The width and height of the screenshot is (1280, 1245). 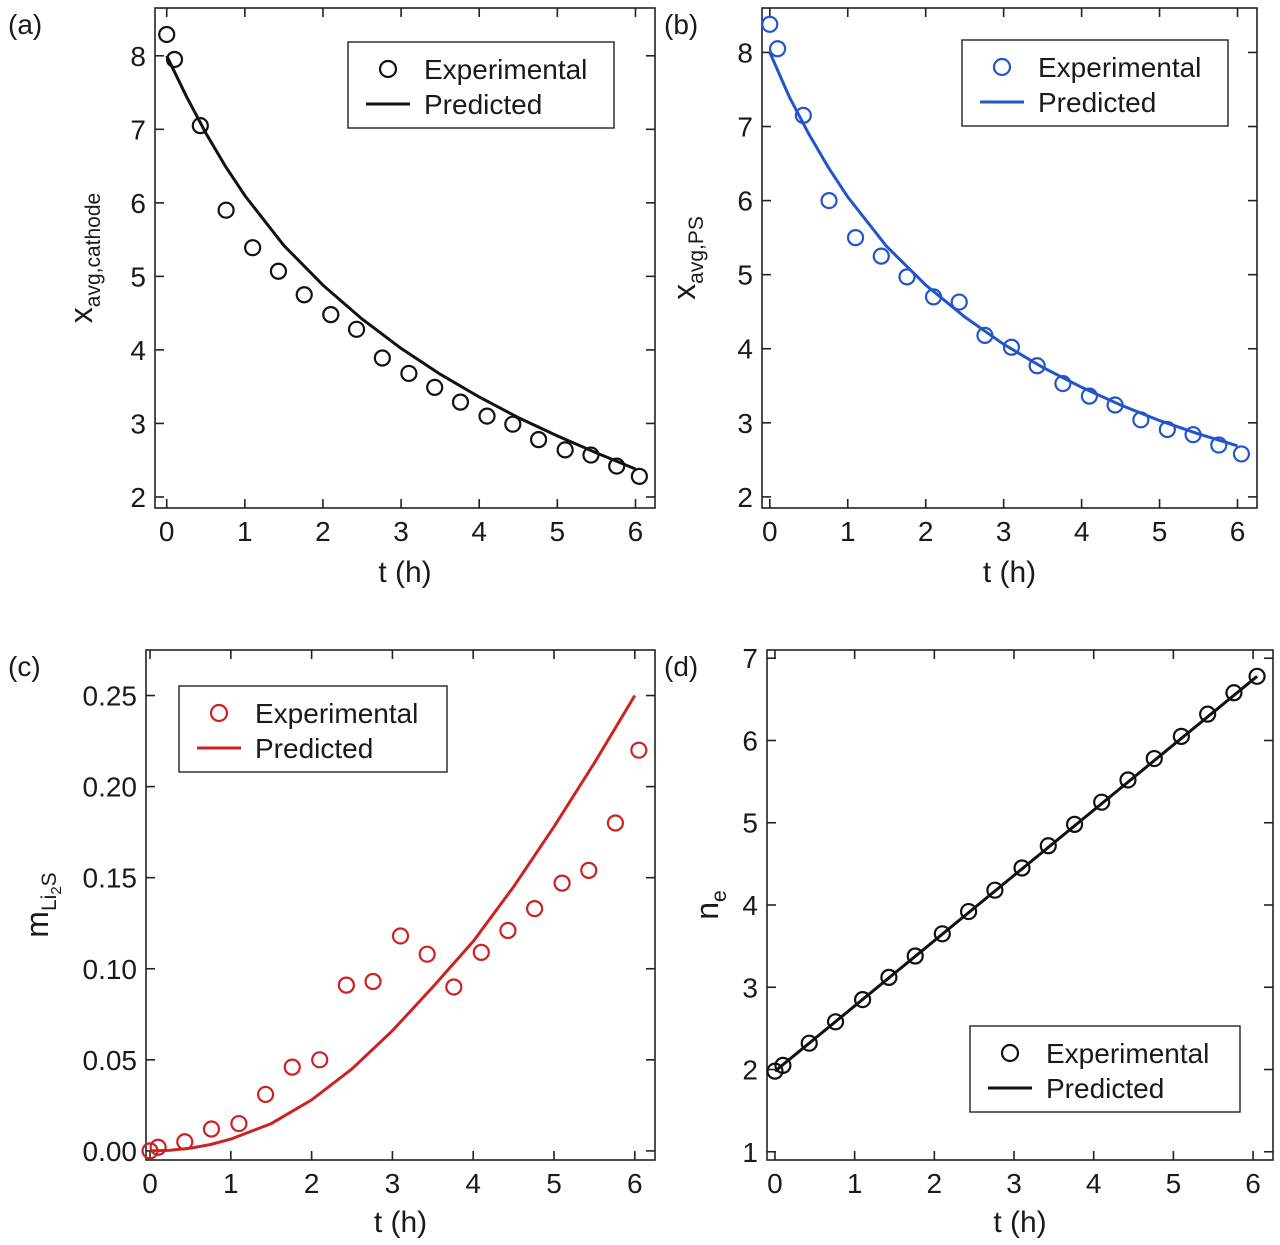 I want to click on x-tick-label: 6, so click(x=636, y=531).